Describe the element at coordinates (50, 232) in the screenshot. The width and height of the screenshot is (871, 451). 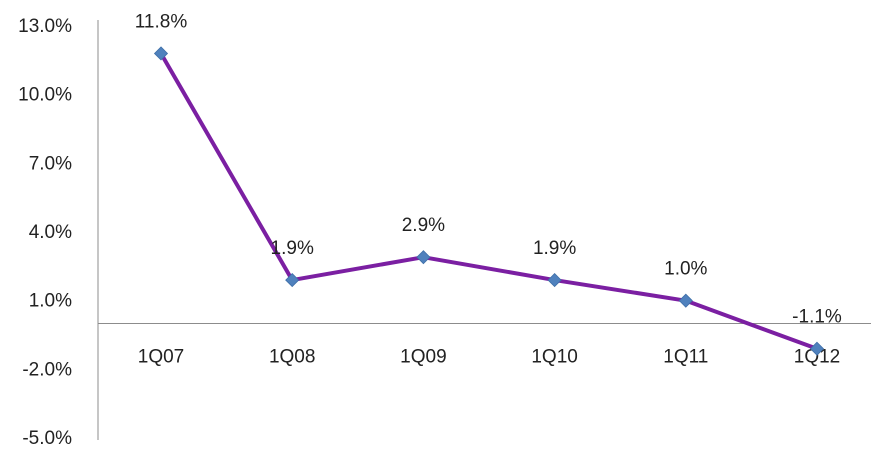
I see `y-tick-label: 4.0%` at that location.